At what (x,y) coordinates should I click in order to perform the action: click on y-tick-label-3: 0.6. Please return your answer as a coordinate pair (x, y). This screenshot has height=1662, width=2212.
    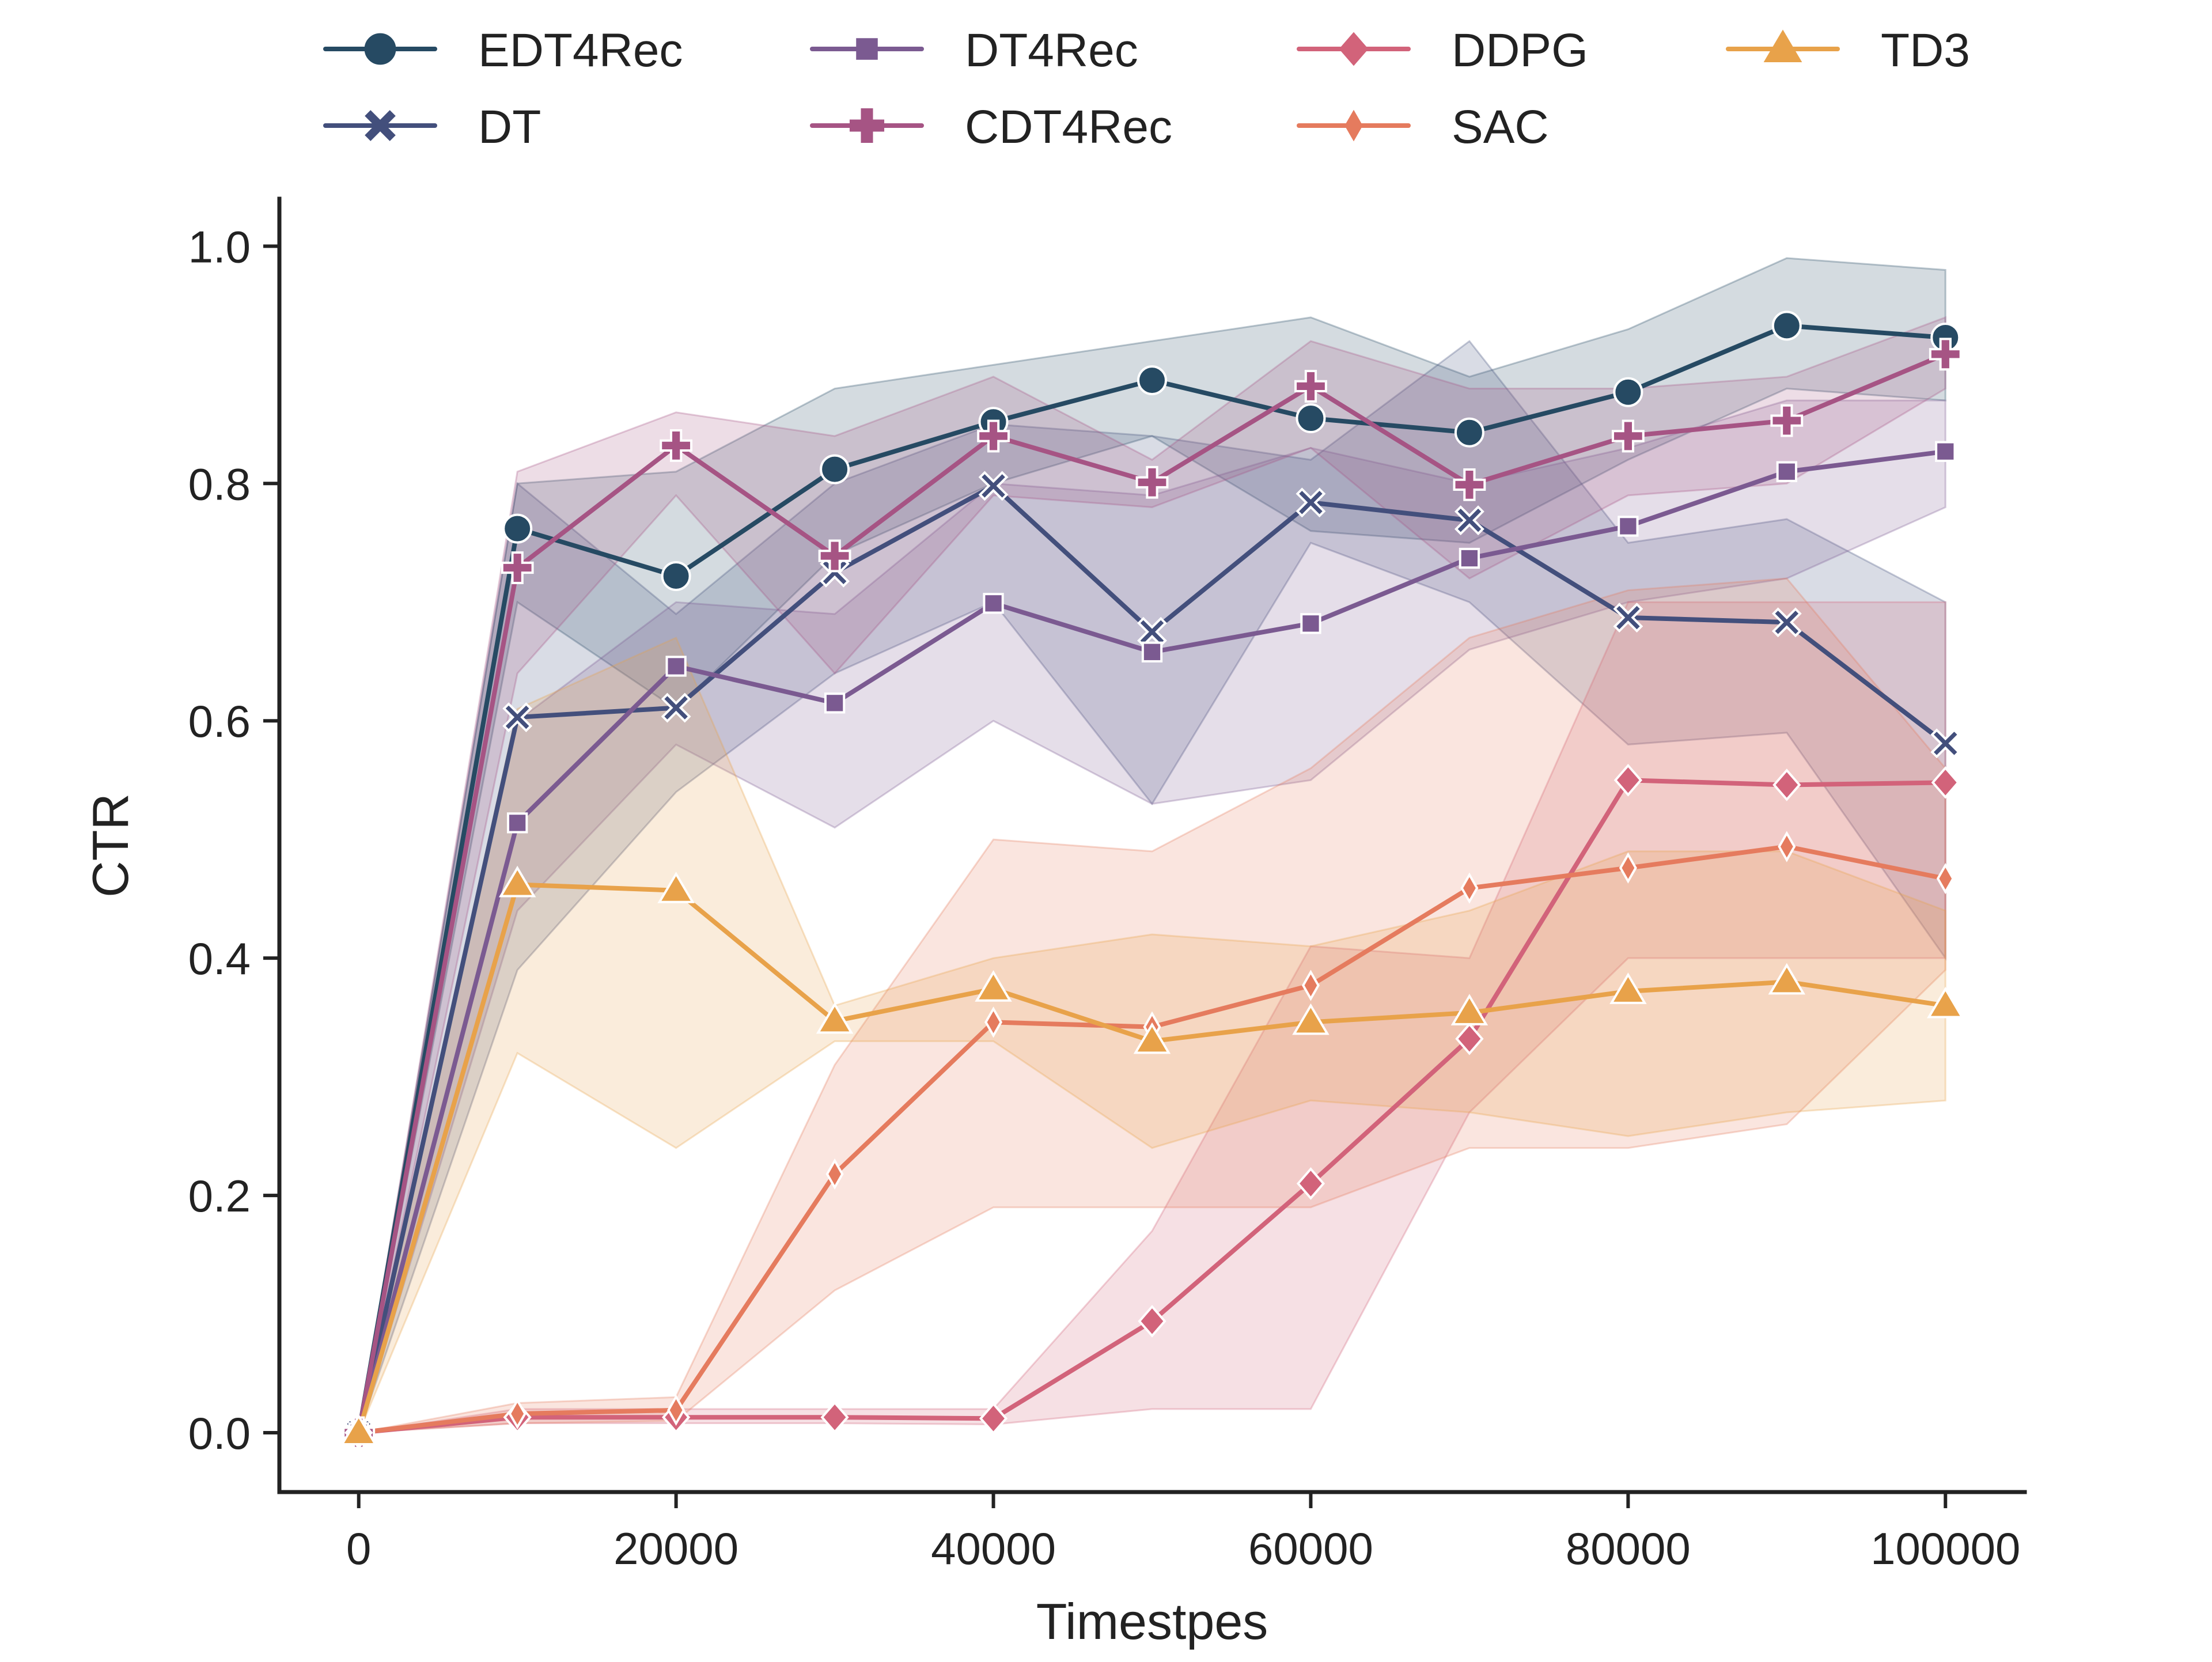
    Looking at the image, I should click on (219, 721).